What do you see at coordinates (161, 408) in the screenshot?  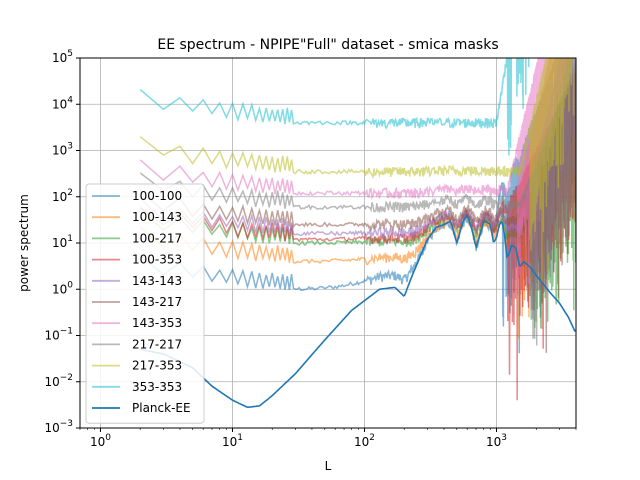 I see `legend-label: Planck-EE` at bounding box center [161, 408].